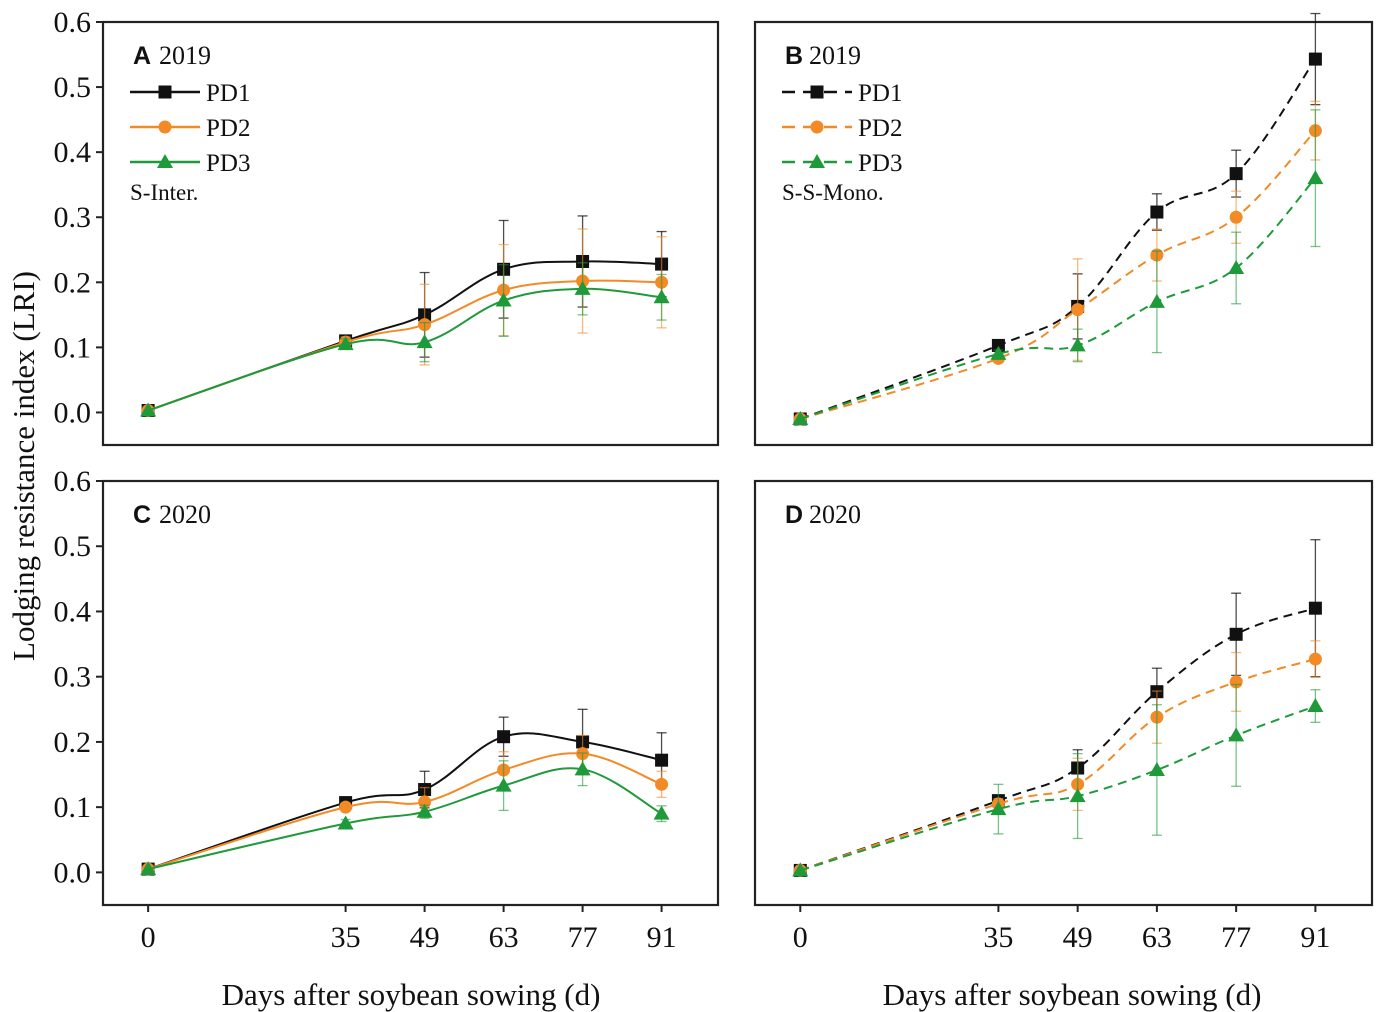  What do you see at coordinates (73, 347) in the screenshot?
I see `y-tick-label: 0.1` at bounding box center [73, 347].